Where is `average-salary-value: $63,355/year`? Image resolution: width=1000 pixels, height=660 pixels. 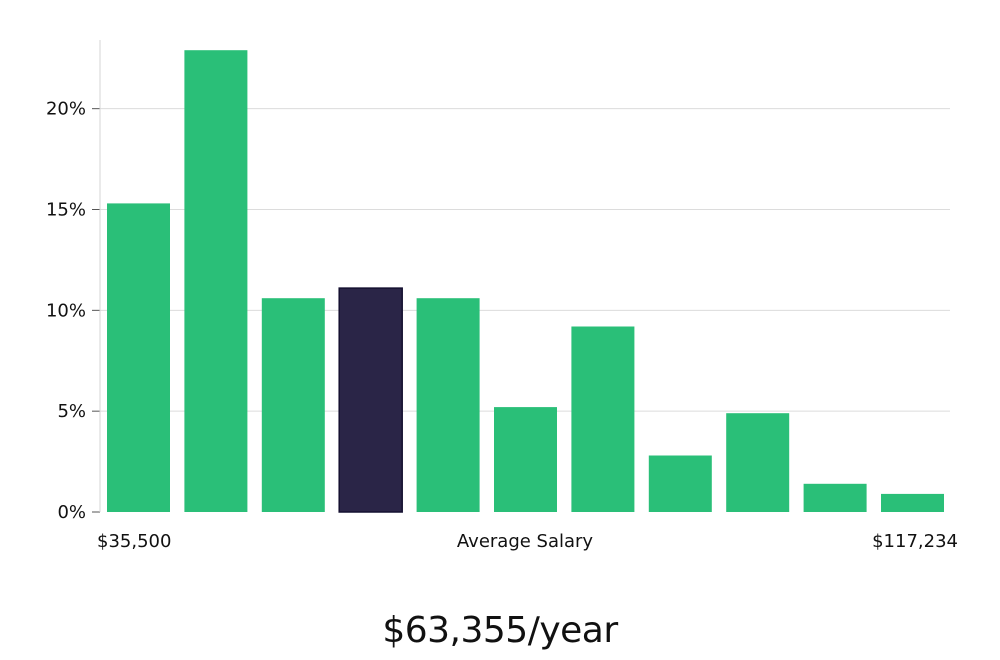 average-salary-value: $63,355/year is located at coordinates (500, 630).